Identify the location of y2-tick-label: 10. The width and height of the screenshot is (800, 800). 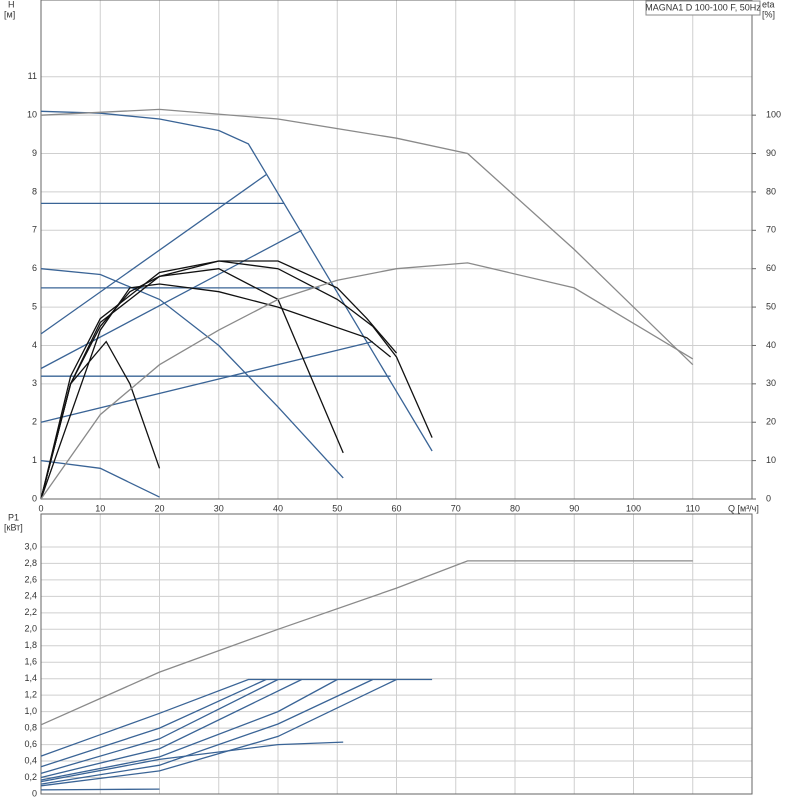
(771, 460).